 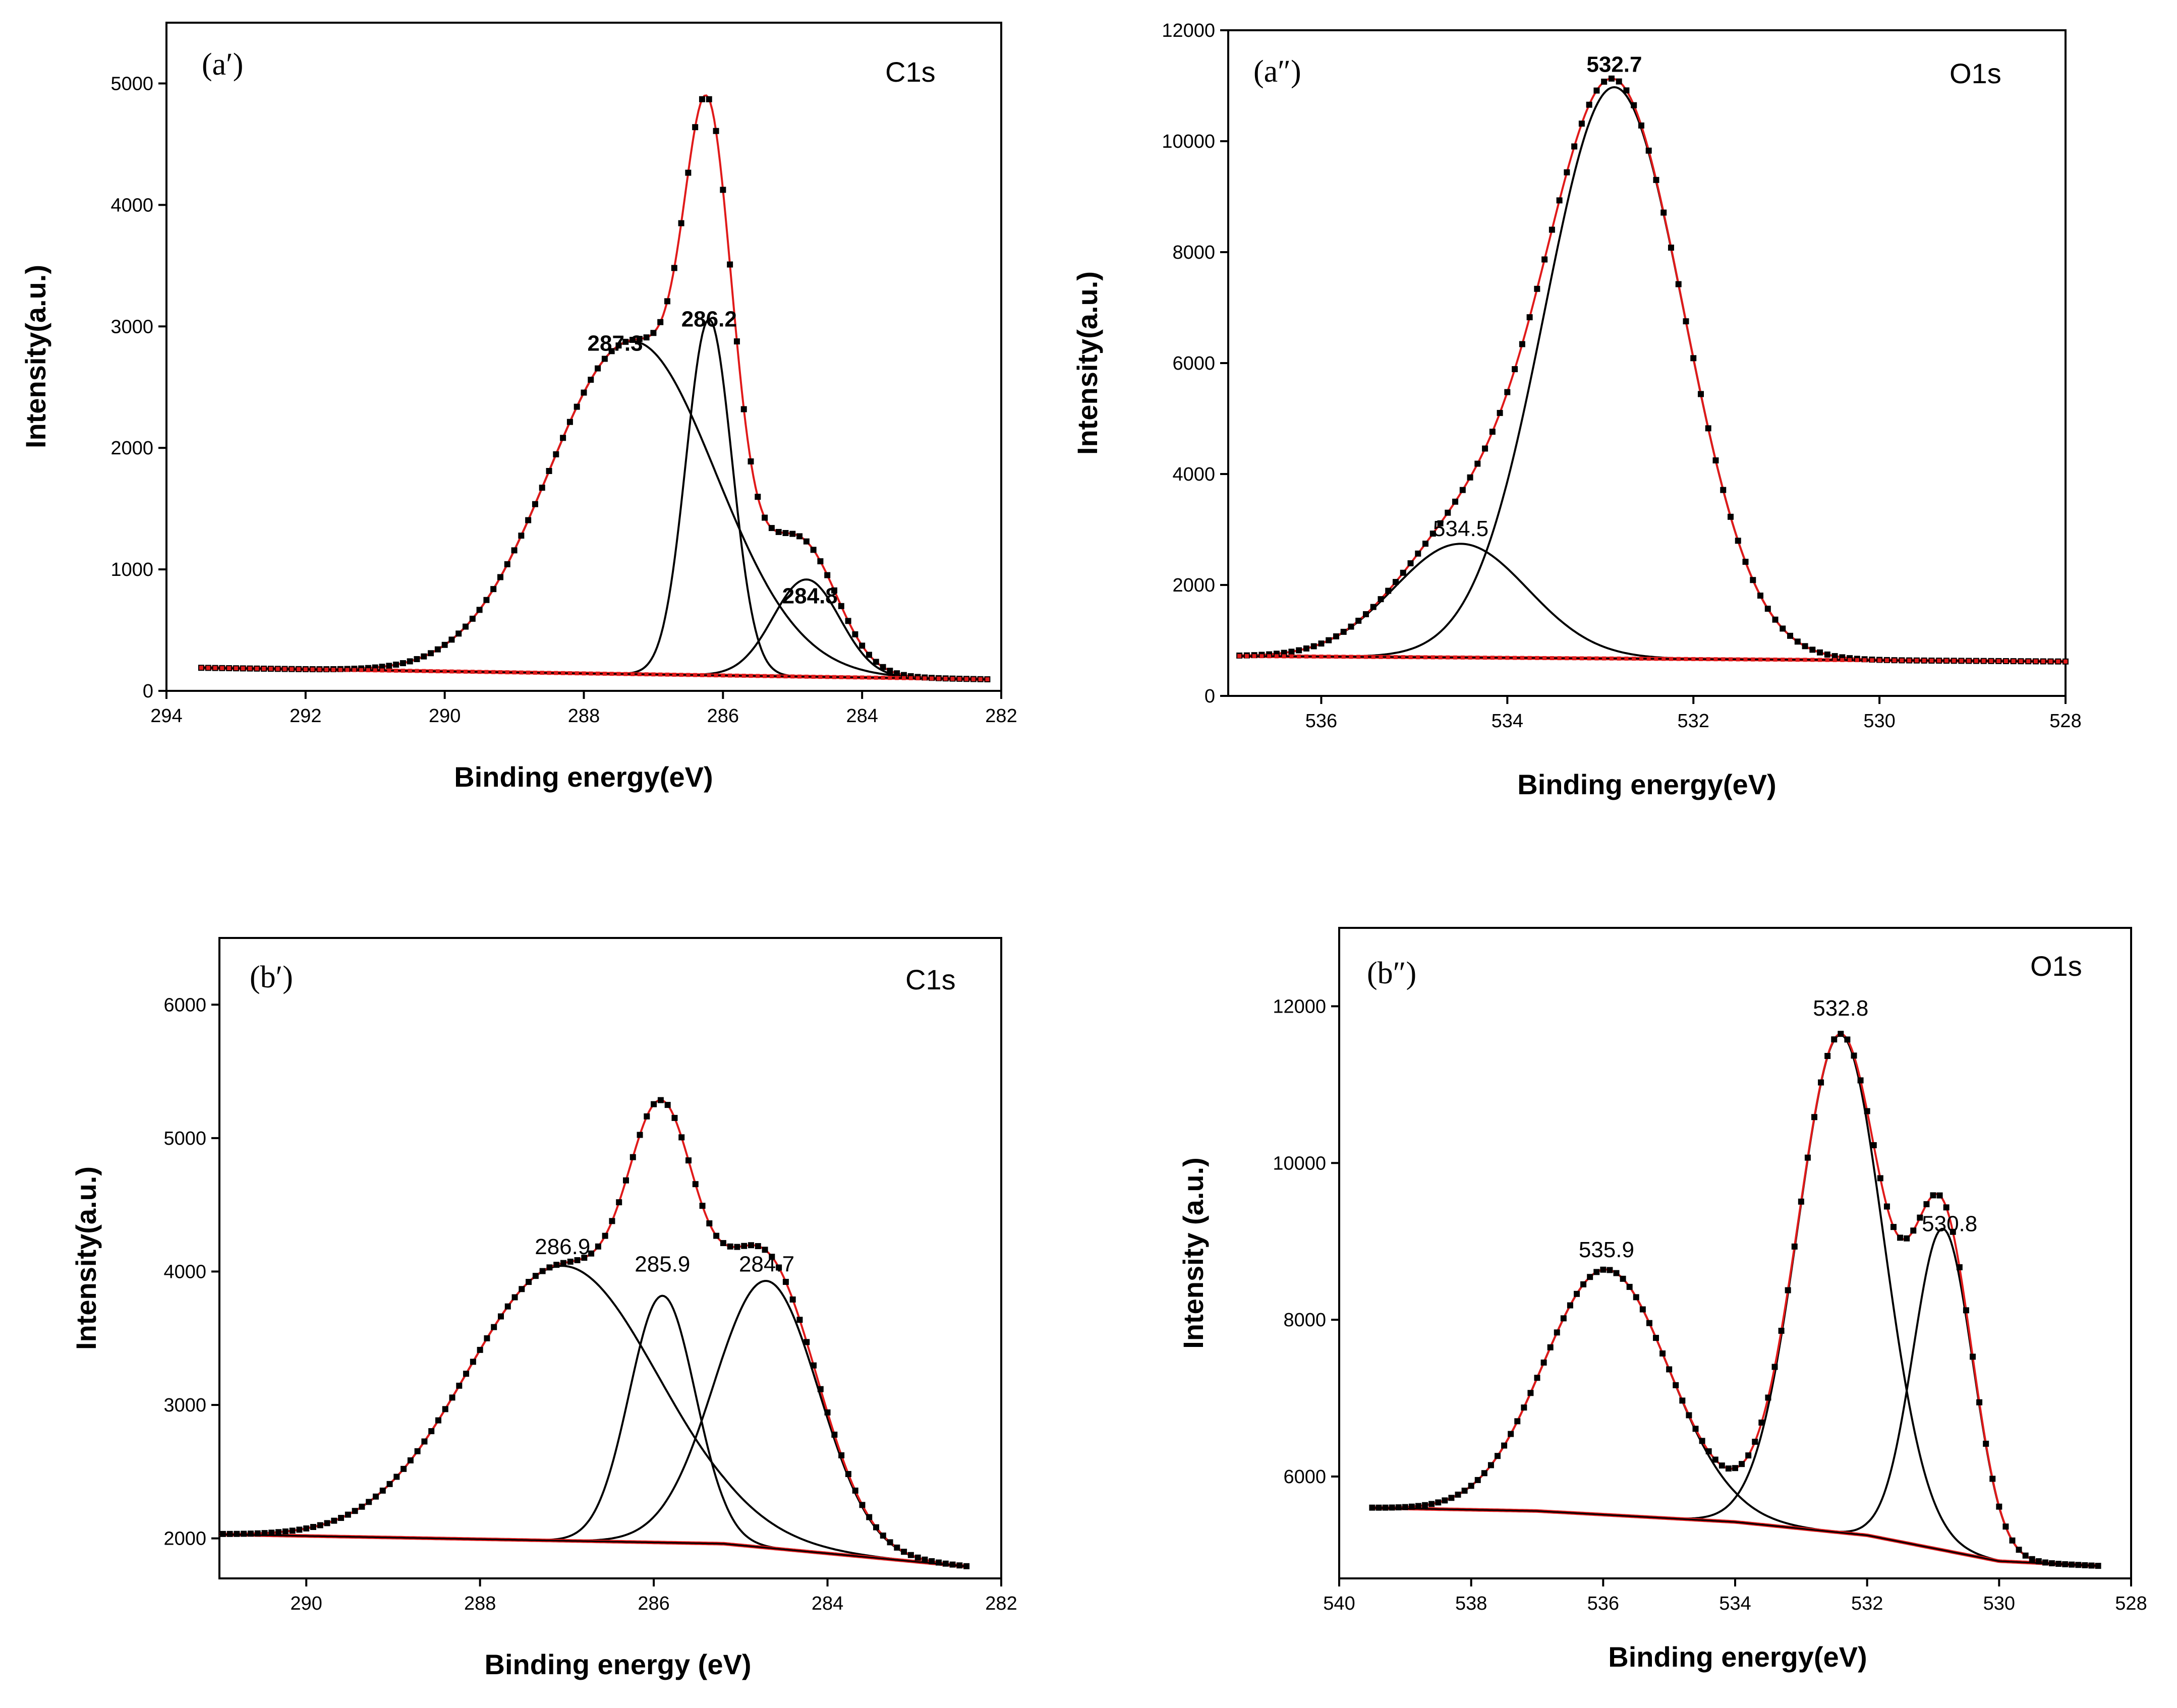 What do you see at coordinates (1304, 1477) in the screenshot?
I see `y-tick-label: 6000` at bounding box center [1304, 1477].